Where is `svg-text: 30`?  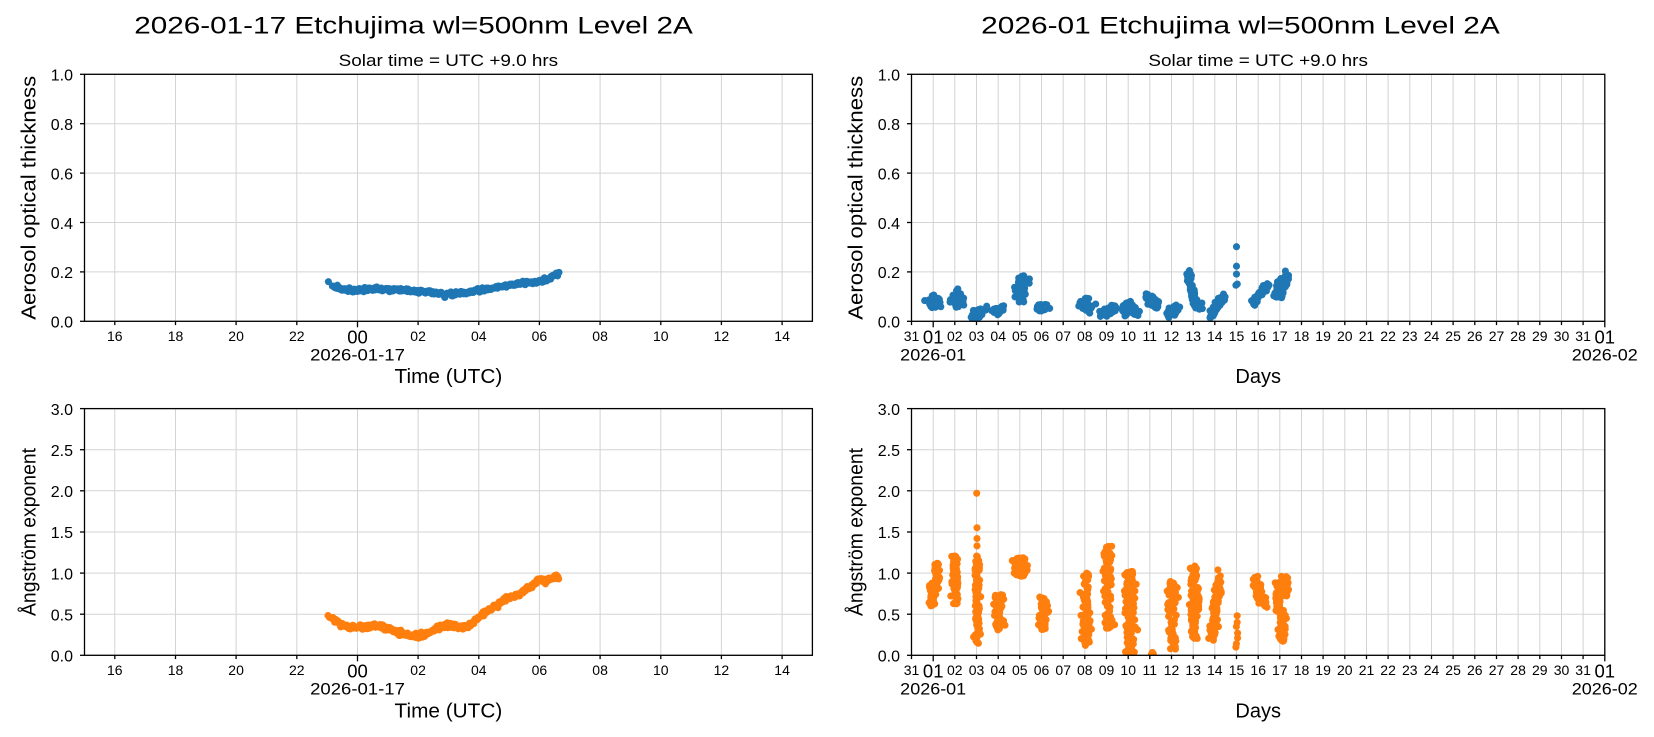
svg-text: 30 is located at coordinates (1562, 670).